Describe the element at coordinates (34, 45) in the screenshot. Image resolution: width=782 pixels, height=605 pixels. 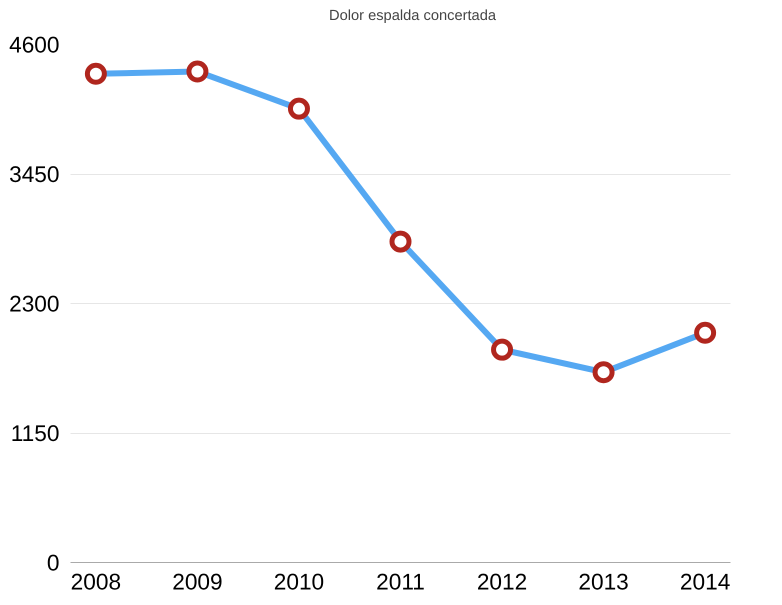
I see `y-tick-label: 4600` at that location.